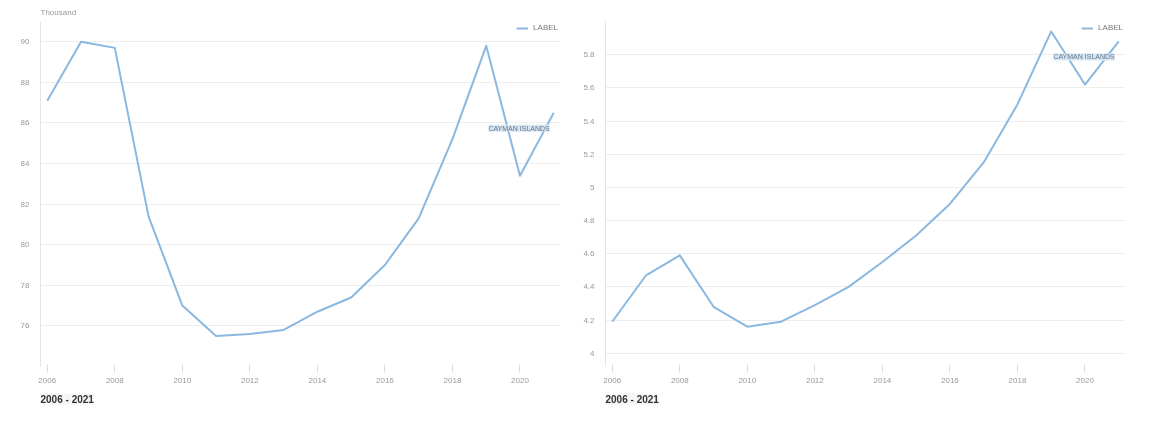  I want to click on y-tick-label: 86, so click(25, 123).